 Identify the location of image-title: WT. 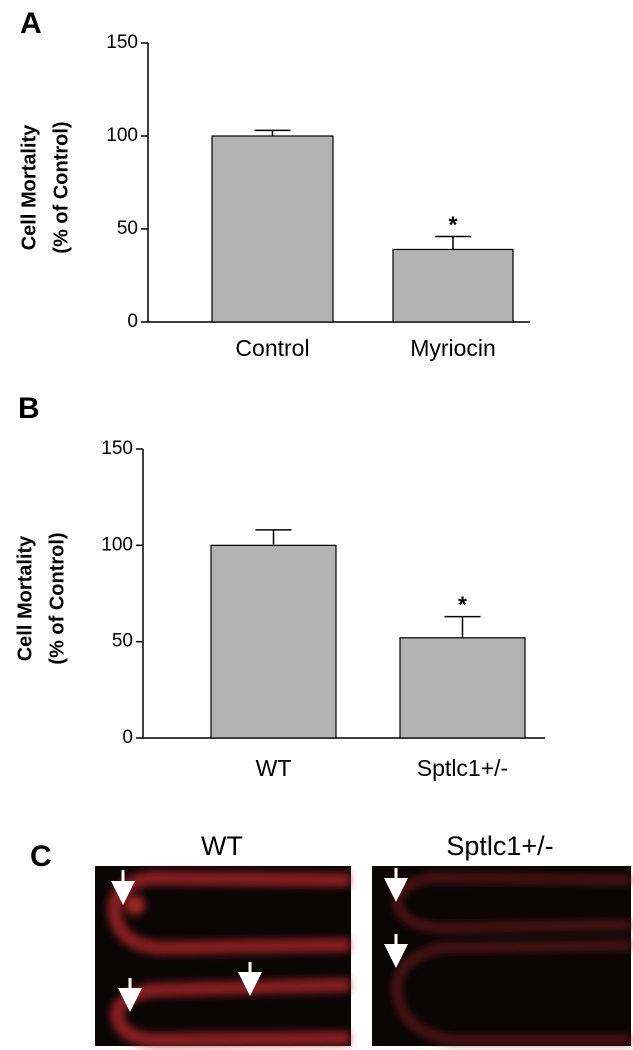
(222, 846).